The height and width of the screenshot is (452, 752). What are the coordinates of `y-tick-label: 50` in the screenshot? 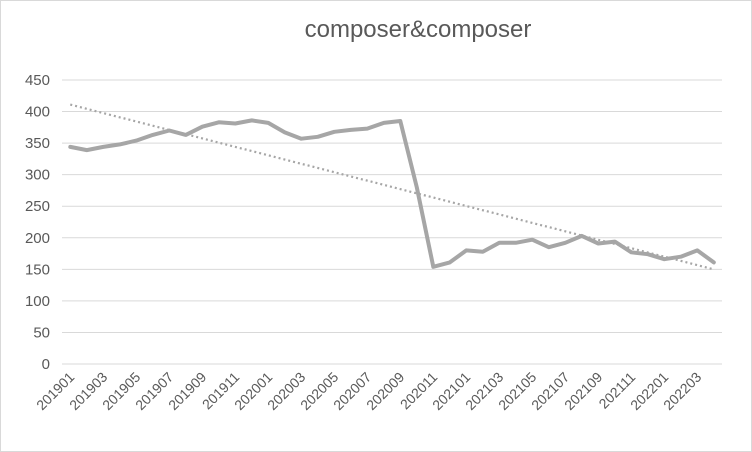 It's located at (41, 332).